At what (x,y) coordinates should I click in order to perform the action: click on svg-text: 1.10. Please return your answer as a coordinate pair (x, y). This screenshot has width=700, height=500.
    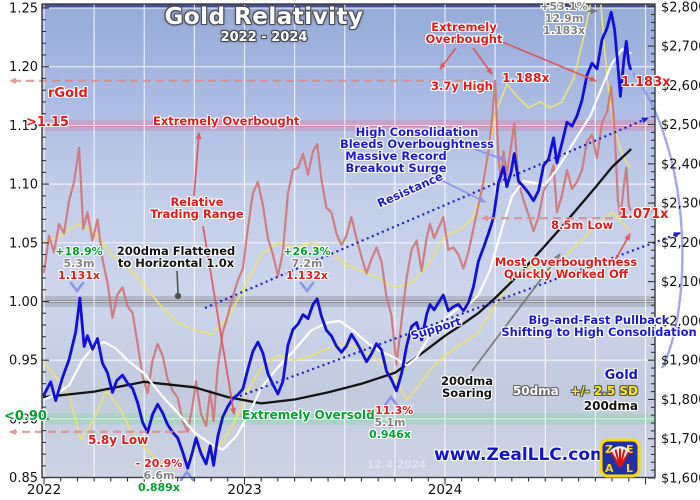
    Looking at the image, I should click on (23, 185).